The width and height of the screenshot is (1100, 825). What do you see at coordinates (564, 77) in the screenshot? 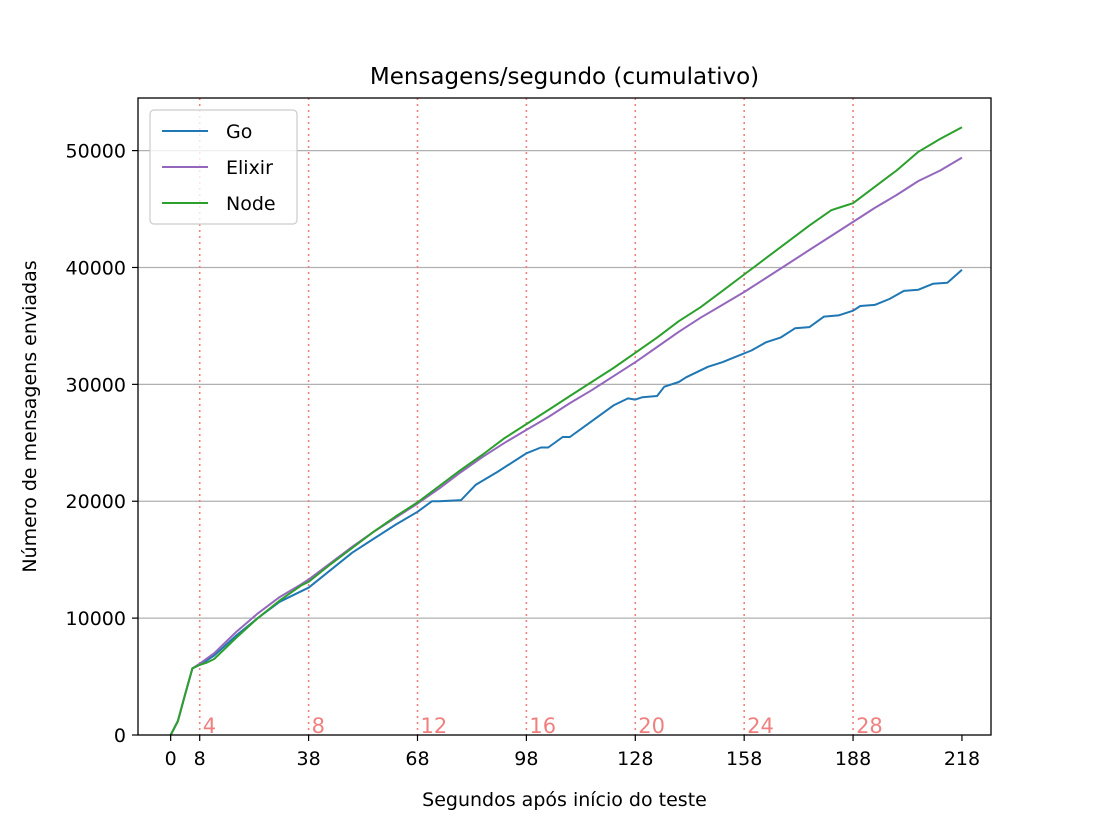
I see `chart-title: Mensagens/segundo (cumulativo)` at bounding box center [564, 77].